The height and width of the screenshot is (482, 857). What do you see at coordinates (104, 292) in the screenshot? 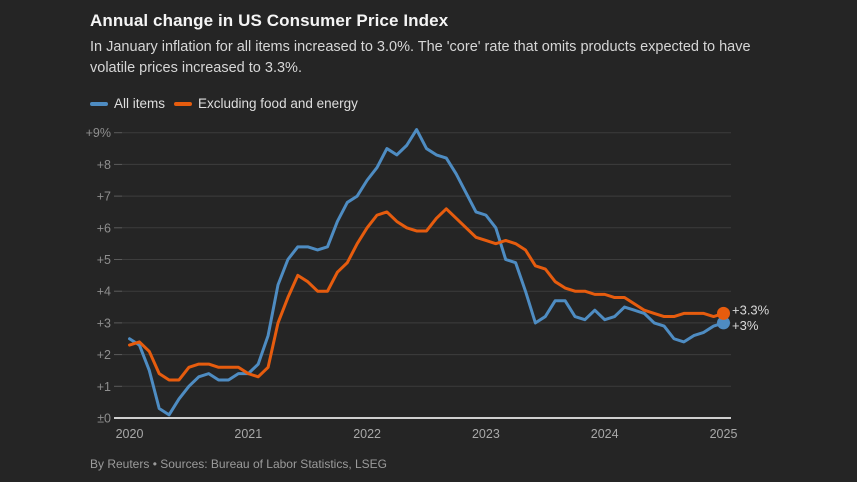
I see `y-axis-label: +4` at bounding box center [104, 292].